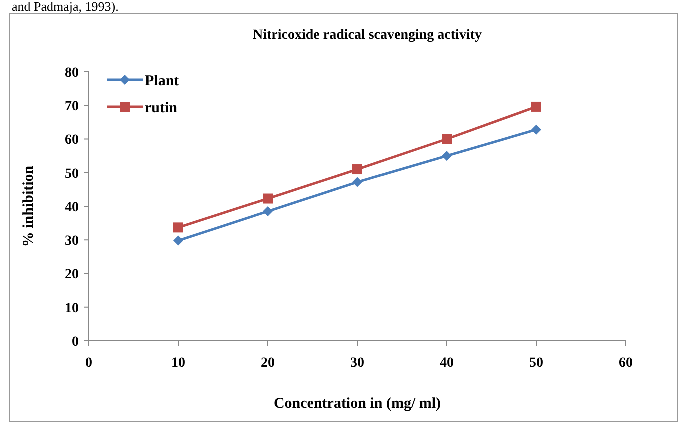 This screenshot has height=423, width=679. Describe the element at coordinates (89, 363) in the screenshot. I see `x-tick-label: 0` at that location.